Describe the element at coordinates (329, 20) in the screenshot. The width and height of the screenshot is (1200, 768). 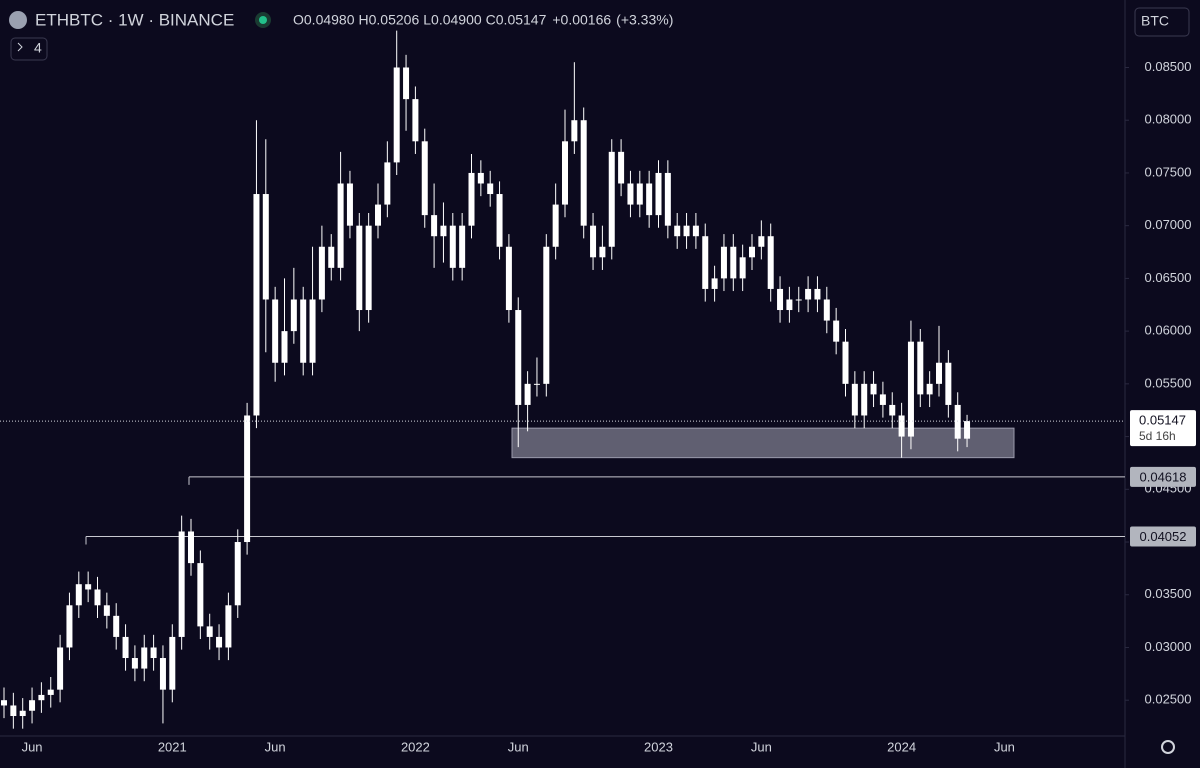
I see `ohlc-value: 0.04980` at that location.